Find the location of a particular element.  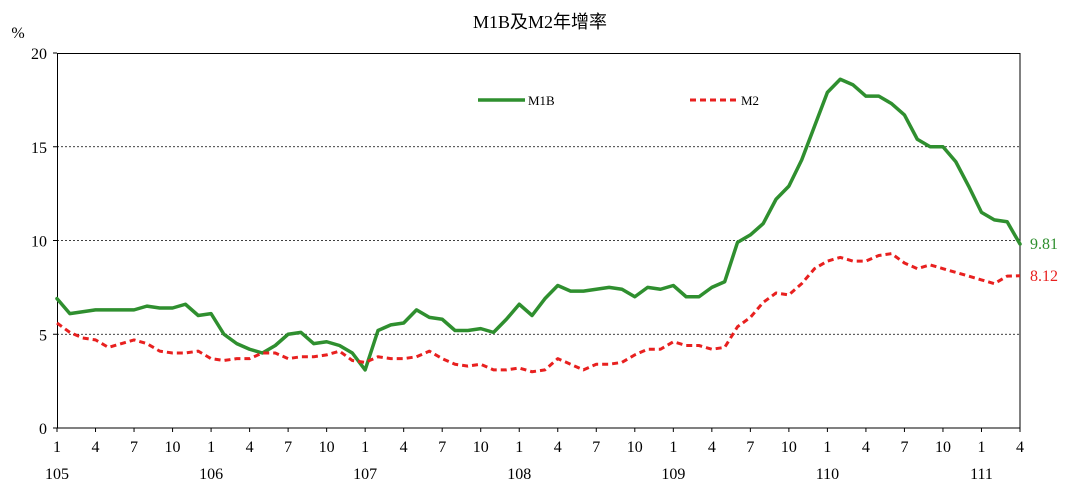

x-year-label: 108 is located at coordinates (519, 474).